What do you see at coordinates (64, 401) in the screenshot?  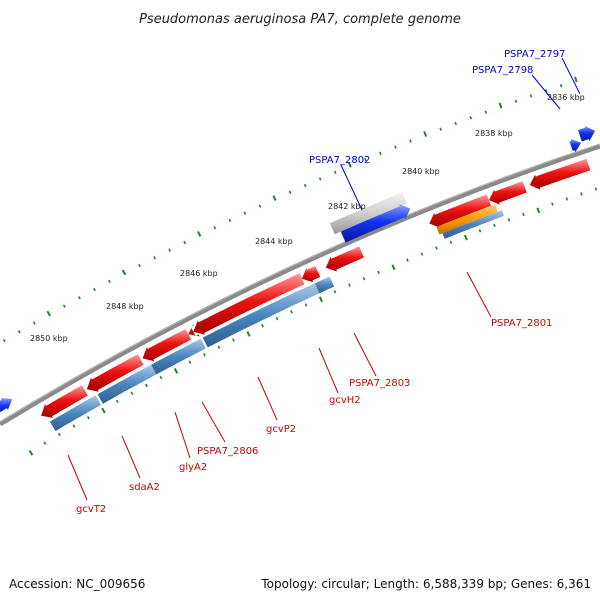 I see `gene-arrow-gcvt2` at bounding box center [64, 401].